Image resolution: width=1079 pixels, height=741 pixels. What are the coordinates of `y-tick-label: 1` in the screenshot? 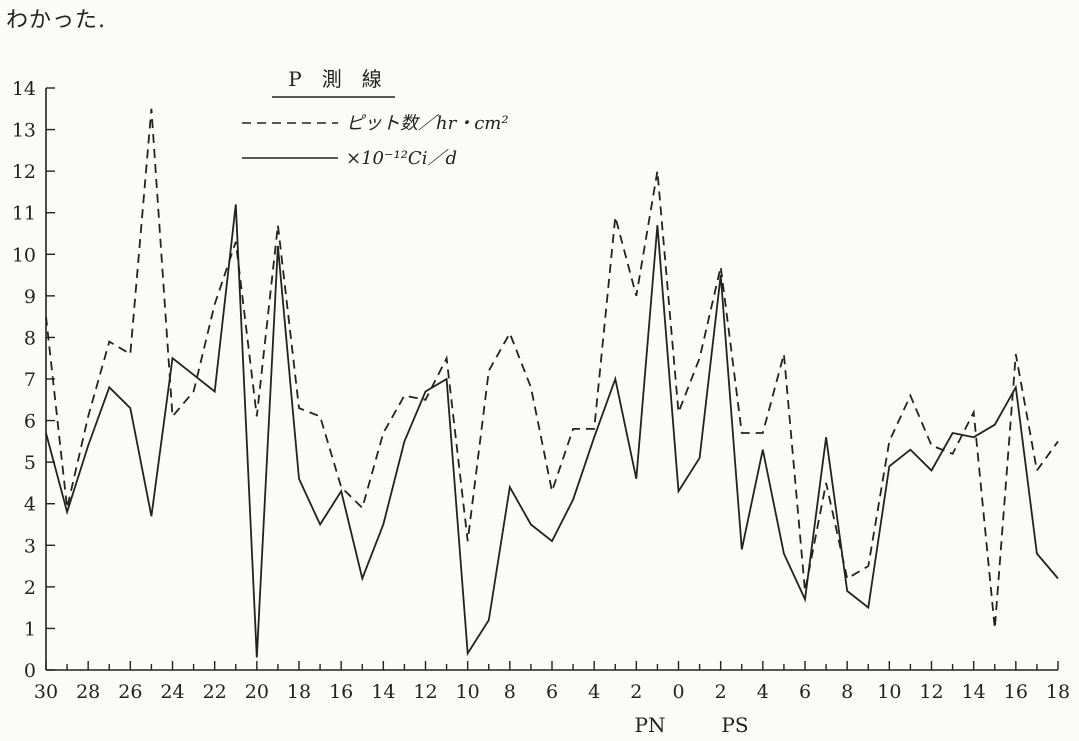 It's located at (30, 629).